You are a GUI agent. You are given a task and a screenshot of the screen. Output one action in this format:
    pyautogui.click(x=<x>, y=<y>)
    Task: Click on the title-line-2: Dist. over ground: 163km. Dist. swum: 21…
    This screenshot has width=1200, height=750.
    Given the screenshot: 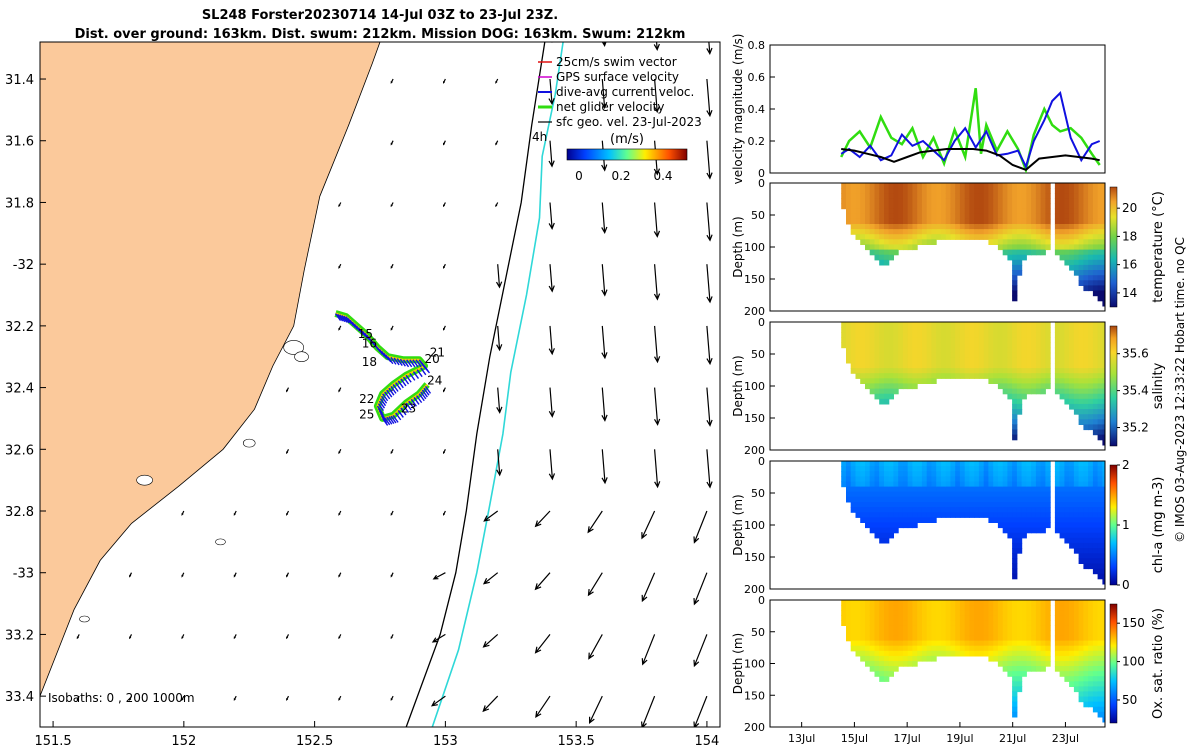 What is the action you would take?
    pyautogui.click(x=380, y=34)
    